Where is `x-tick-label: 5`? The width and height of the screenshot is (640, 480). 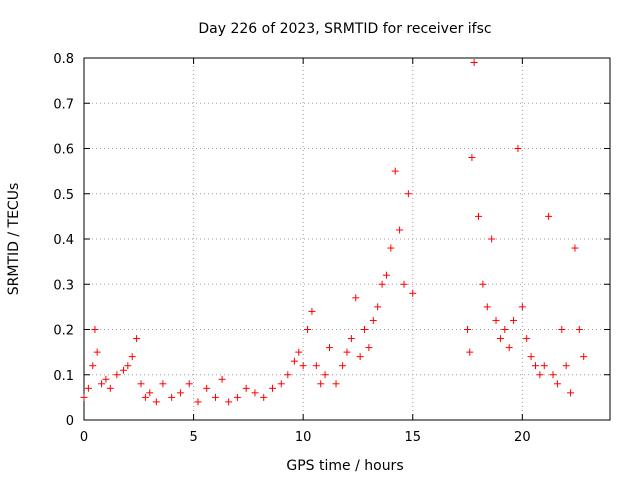 x-tick-label: 5 is located at coordinates (193, 437).